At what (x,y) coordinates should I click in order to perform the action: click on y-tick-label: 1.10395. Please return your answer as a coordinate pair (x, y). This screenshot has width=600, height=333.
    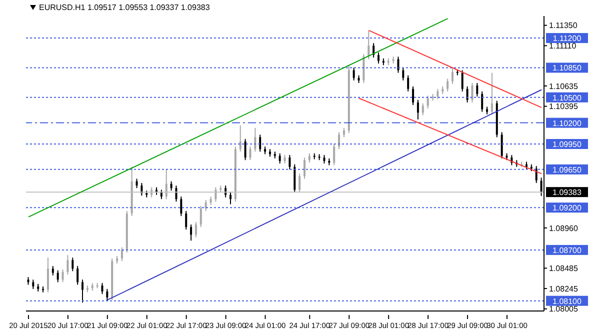
    Looking at the image, I should click on (563, 107).